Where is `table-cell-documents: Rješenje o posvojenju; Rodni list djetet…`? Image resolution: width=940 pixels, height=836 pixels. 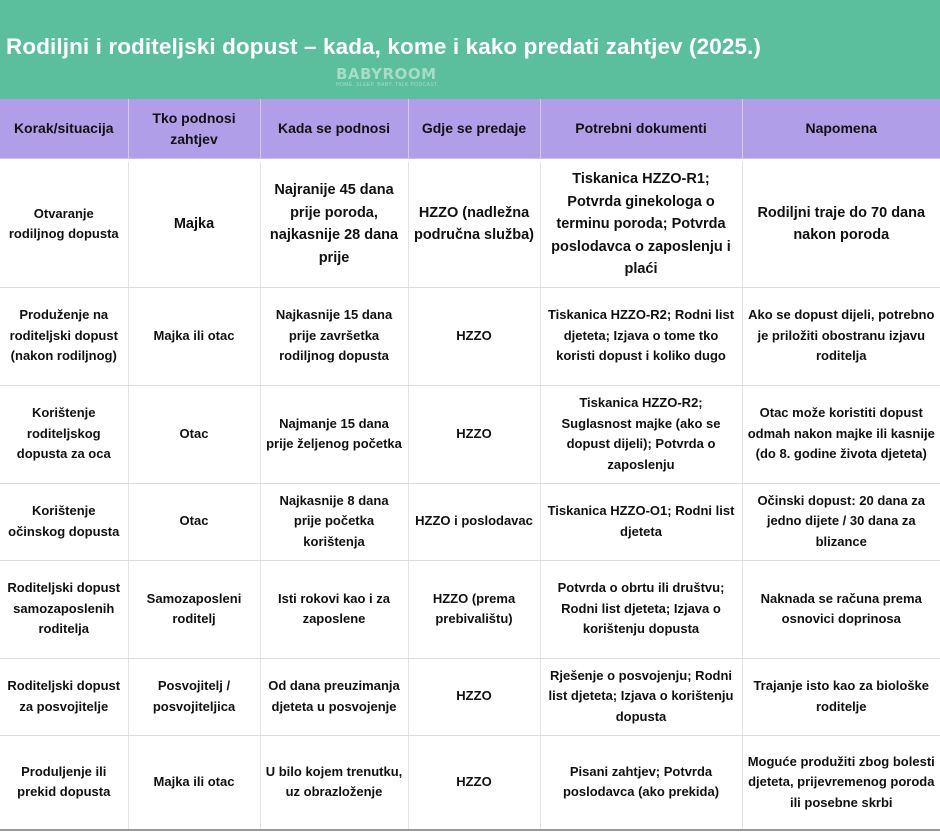 table-cell-documents: Rješenje o posvojenju; Rodni list djetet… is located at coordinates (641, 697).